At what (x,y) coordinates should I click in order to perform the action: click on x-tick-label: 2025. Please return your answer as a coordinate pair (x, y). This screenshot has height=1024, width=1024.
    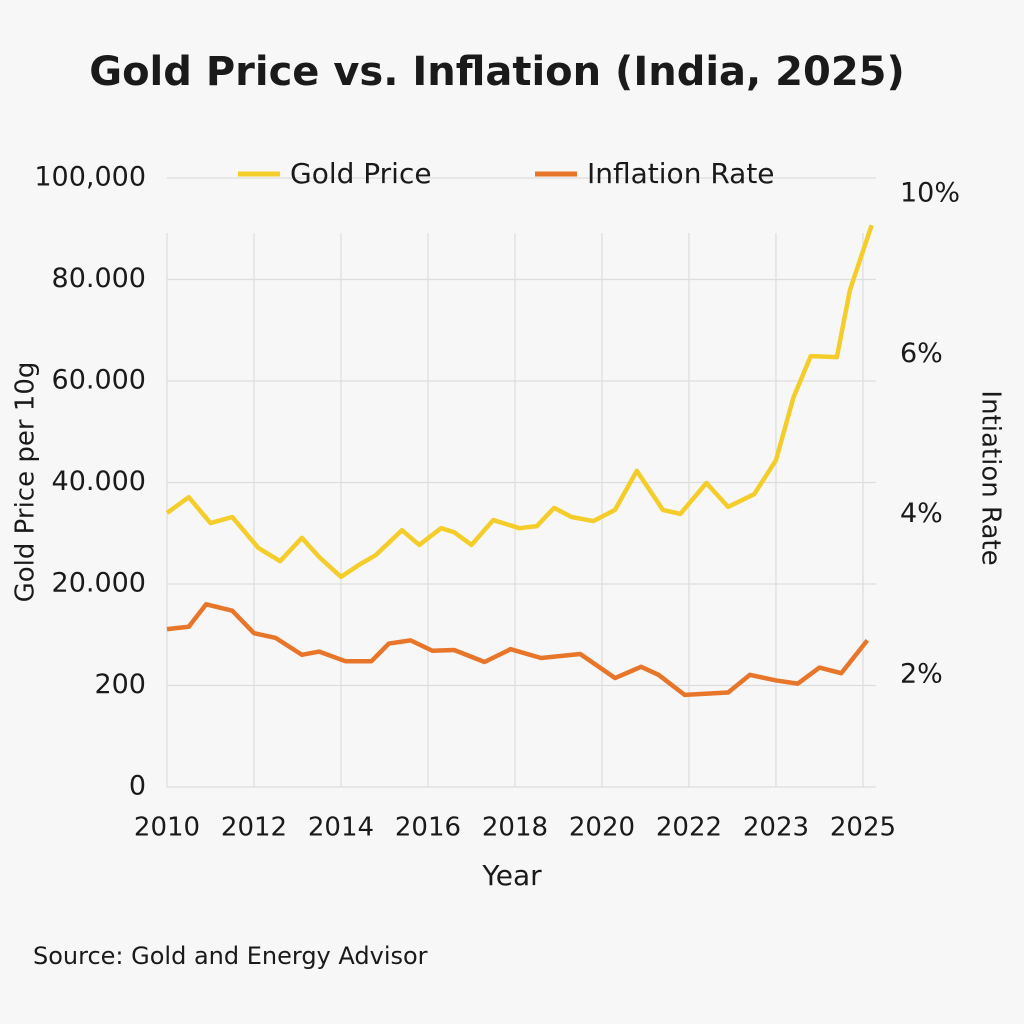
    Looking at the image, I should click on (863, 828).